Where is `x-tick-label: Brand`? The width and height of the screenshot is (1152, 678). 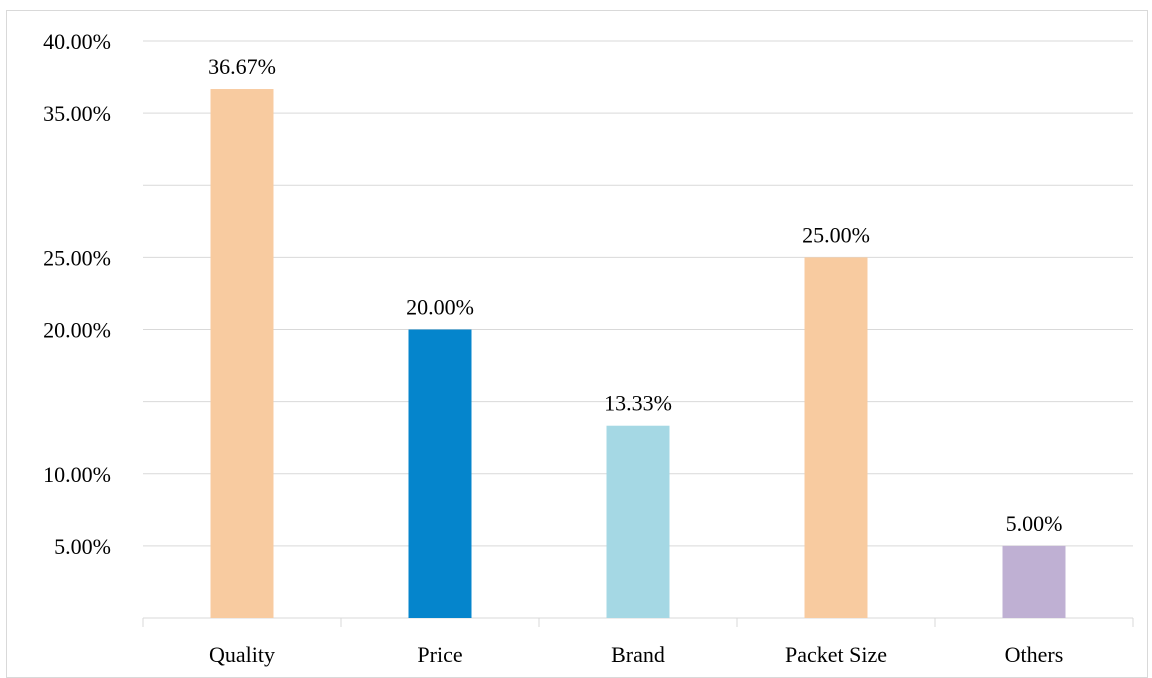
x-tick-label: Brand is located at coordinates (638, 654).